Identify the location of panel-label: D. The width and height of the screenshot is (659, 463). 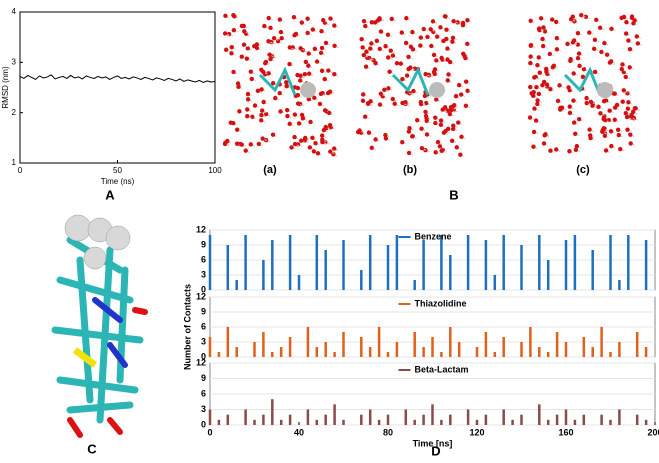
(435, 450).